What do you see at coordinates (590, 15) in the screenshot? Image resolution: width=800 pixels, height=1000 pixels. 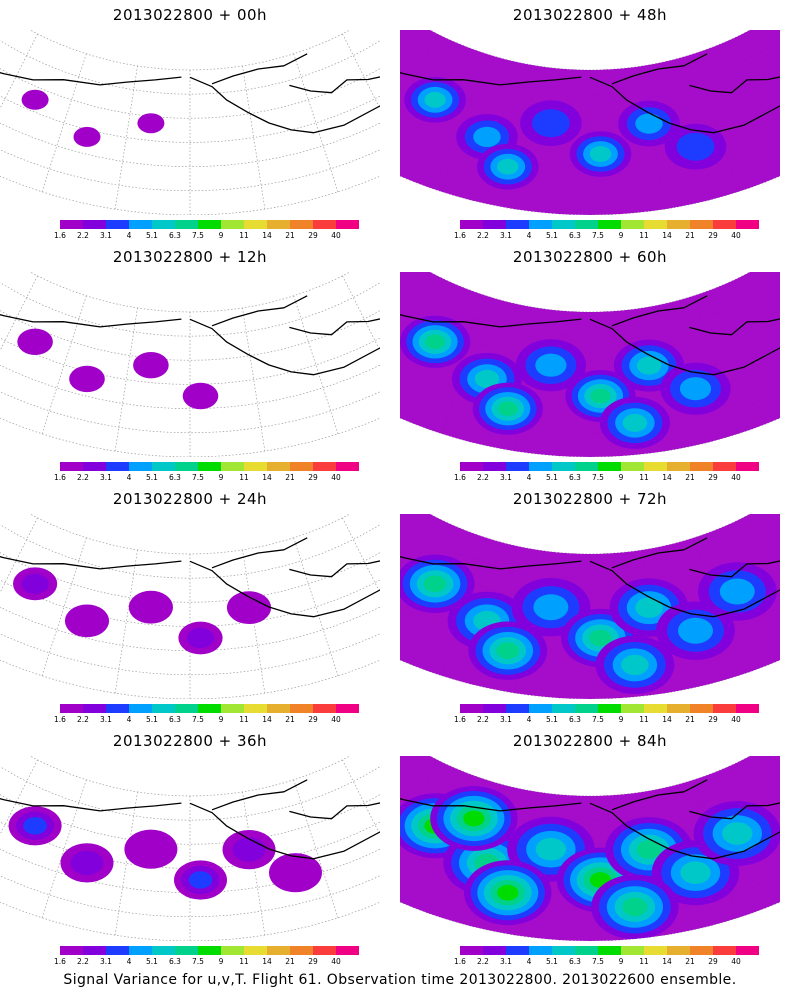 I see `panel-title: 2013022800 + 48h` at bounding box center [590, 15].